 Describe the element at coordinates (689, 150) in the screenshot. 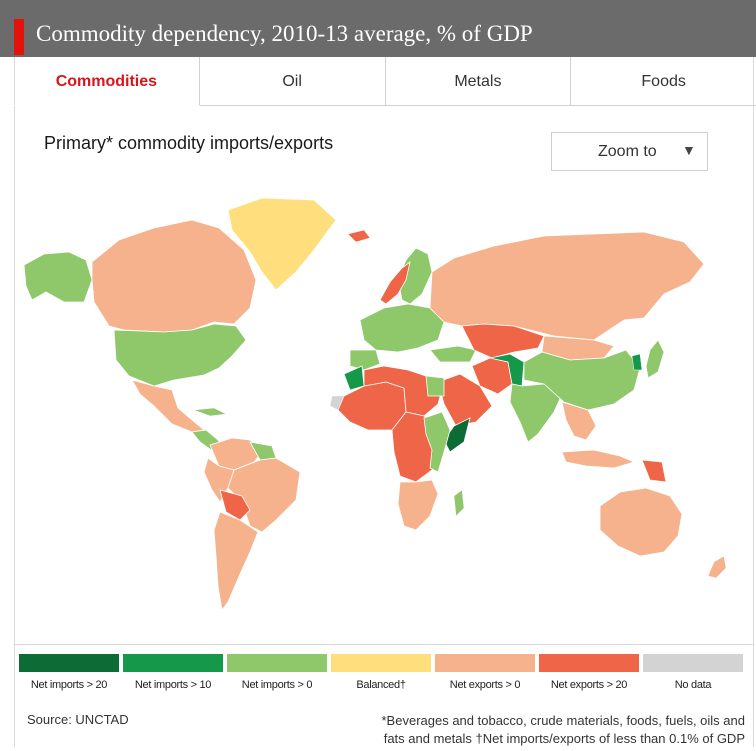

I see `chevron-down-icon: ▼` at that location.